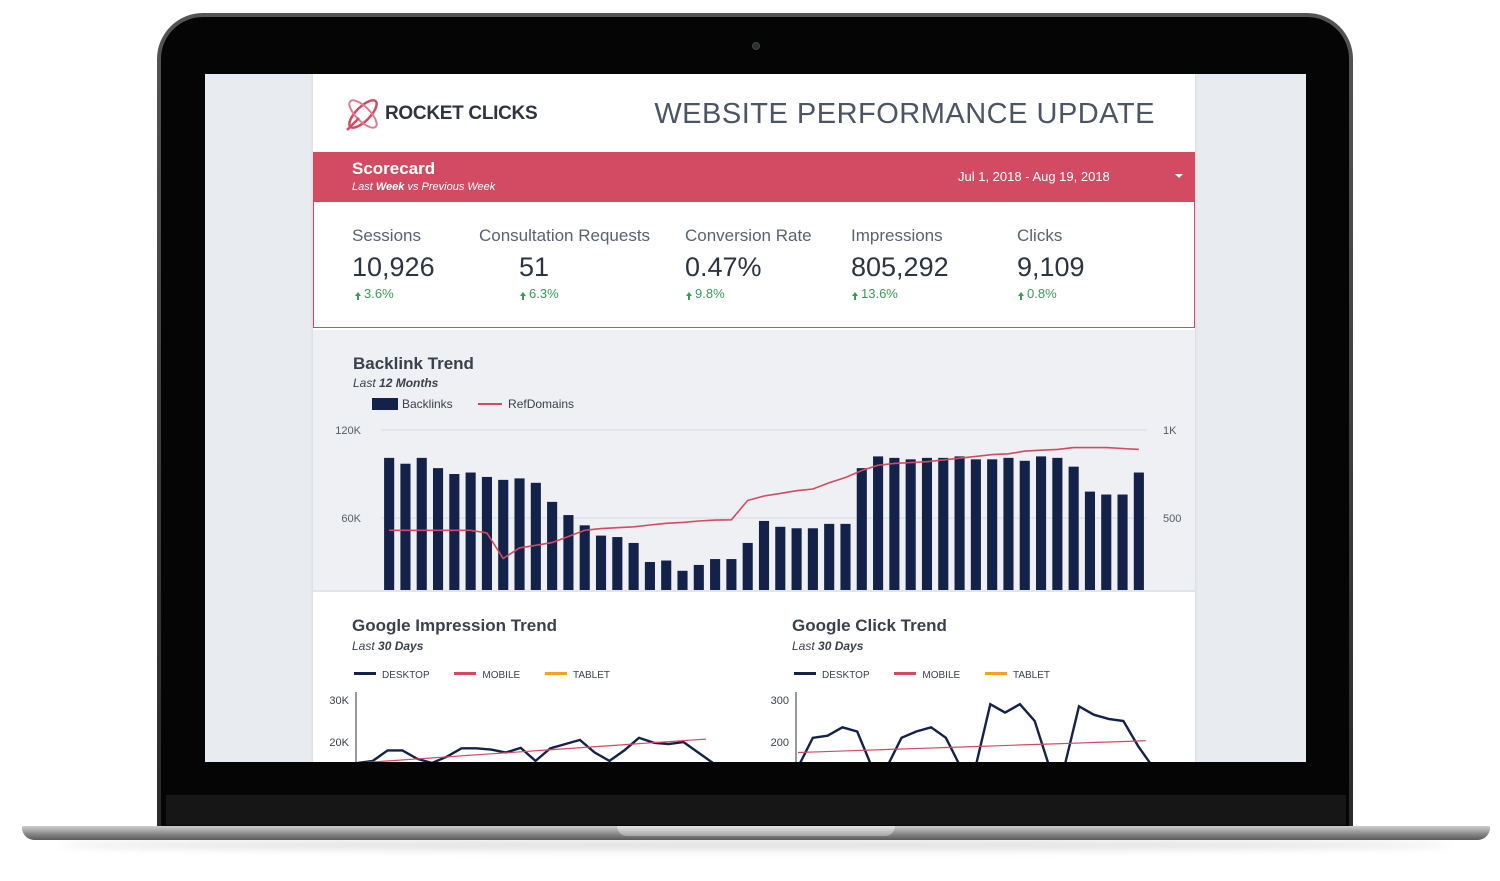  I want to click on legend-label: TABLET, so click(591, 675).